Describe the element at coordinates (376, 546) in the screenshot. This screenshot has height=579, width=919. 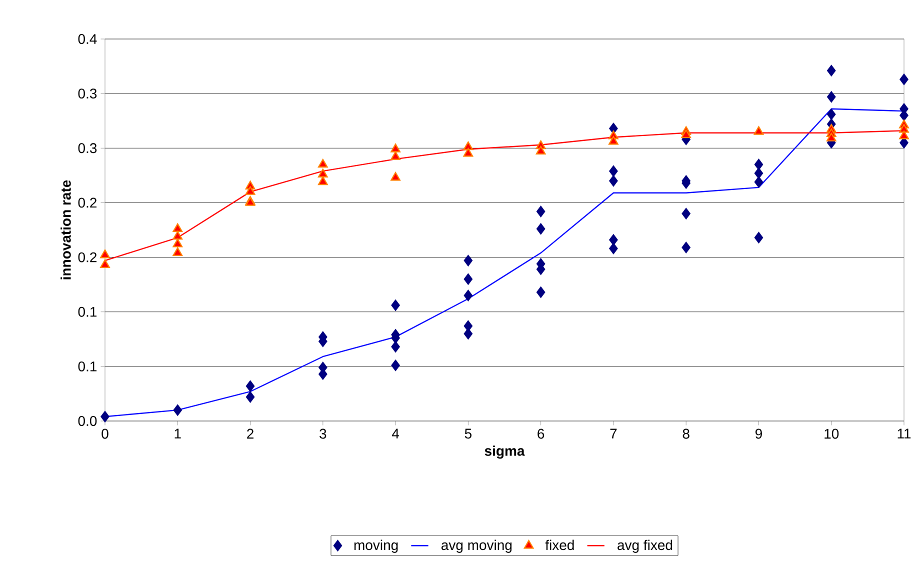
I see `legend-label: moving` at that location.